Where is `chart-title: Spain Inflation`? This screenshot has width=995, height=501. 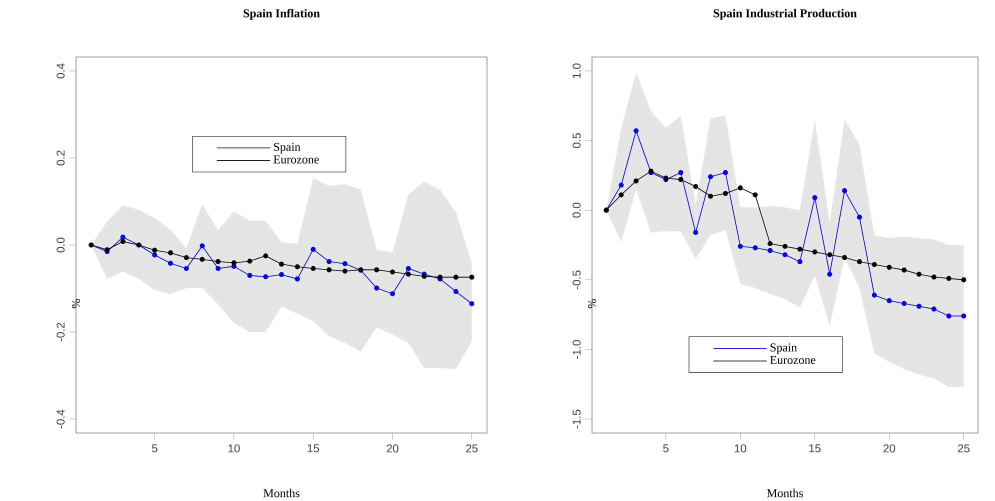
chart-title: Spain Inflation is located at coordinates (282, 14).